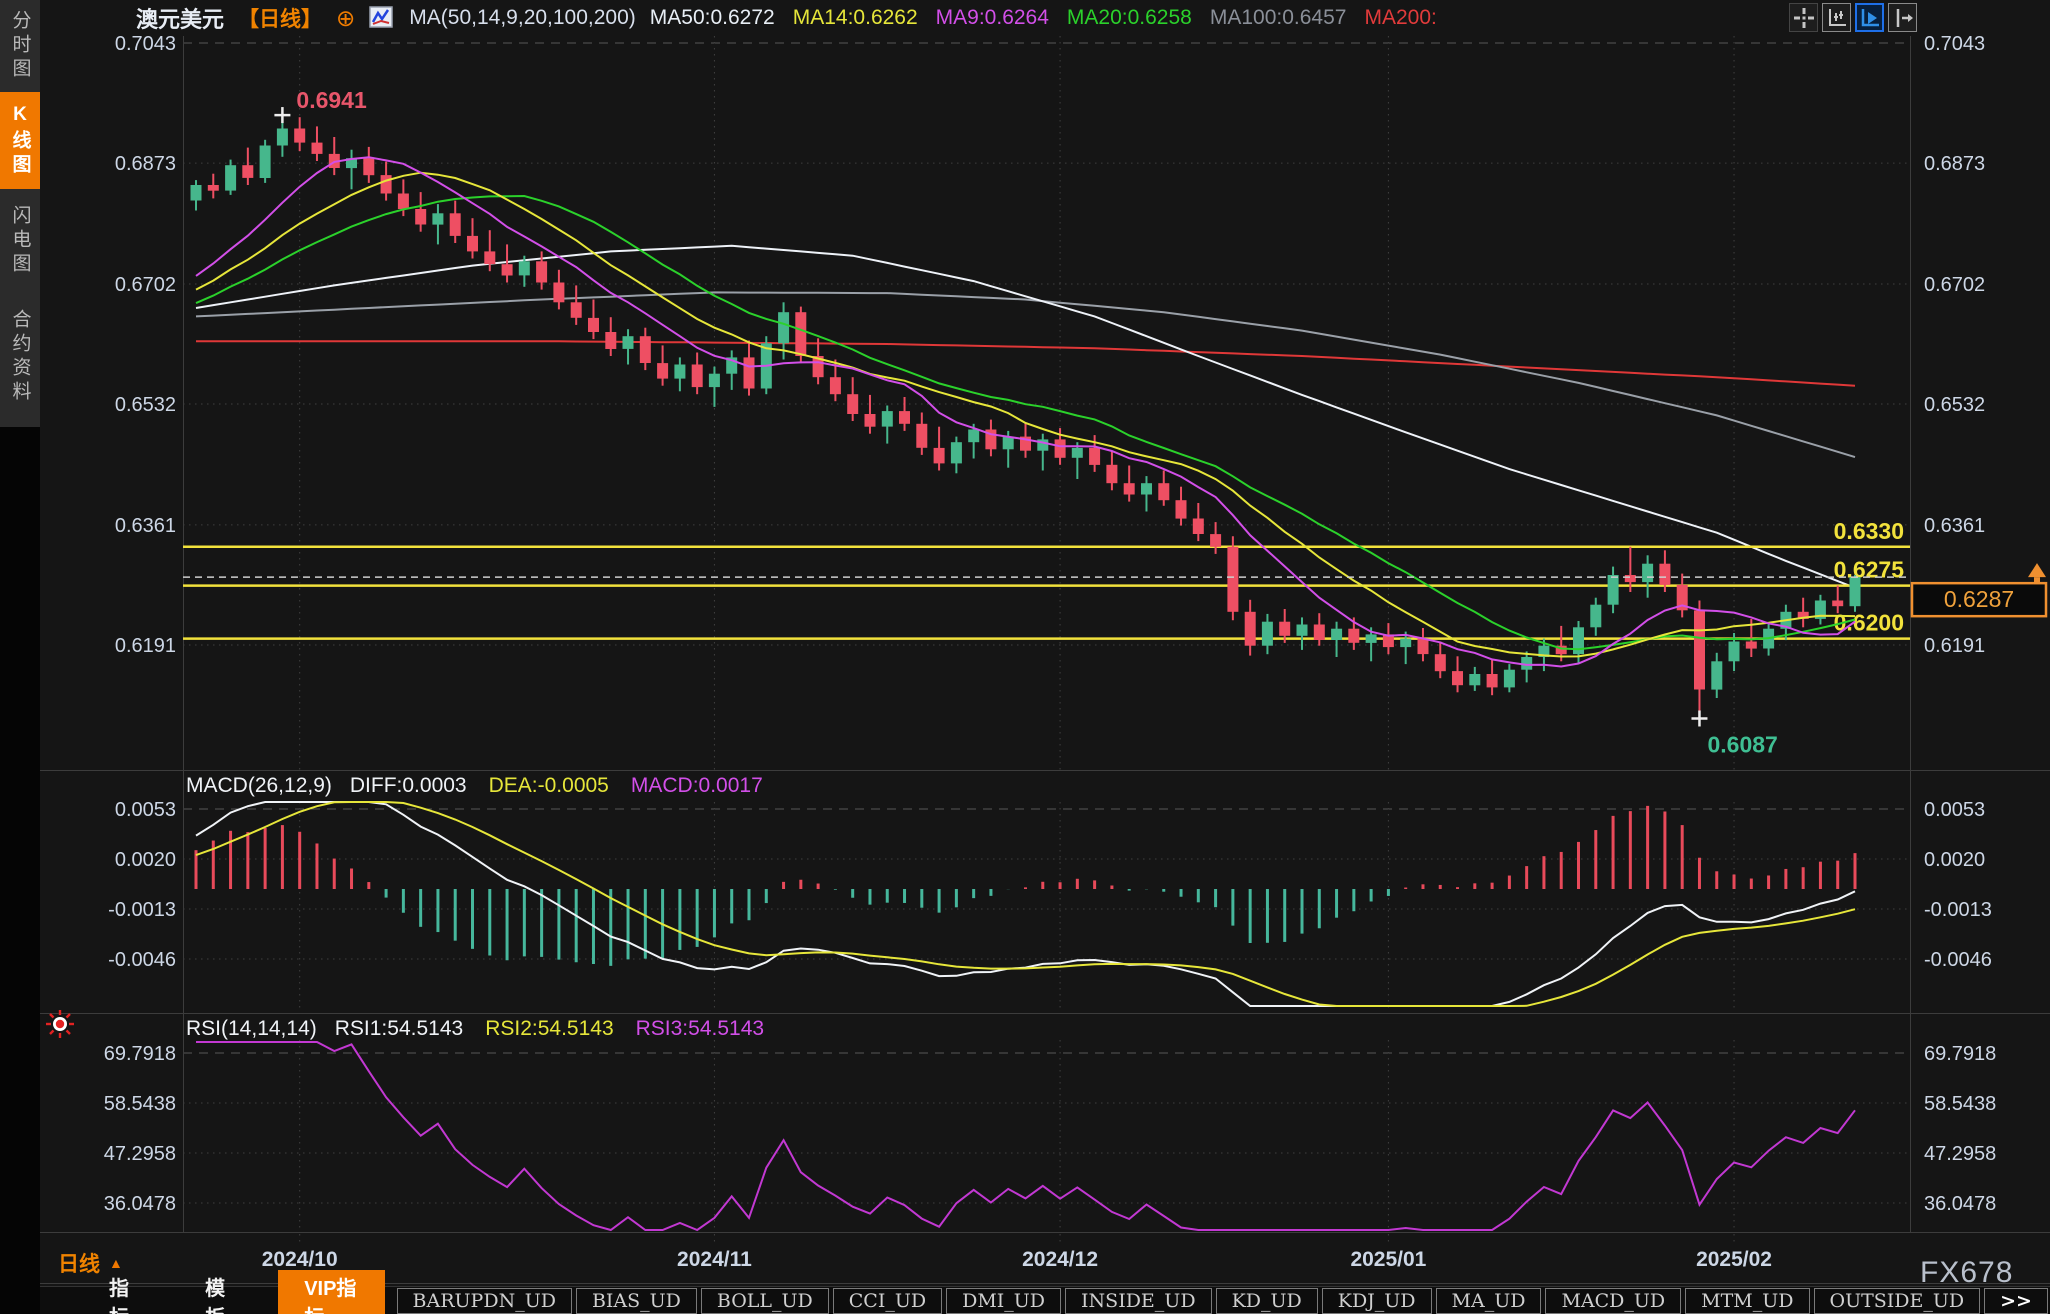 This screenshot has height=1314, width=2050. Describe the element at coordinates (60, 1026) in the screenshot. I see `alert-indicator-icon` at that location.